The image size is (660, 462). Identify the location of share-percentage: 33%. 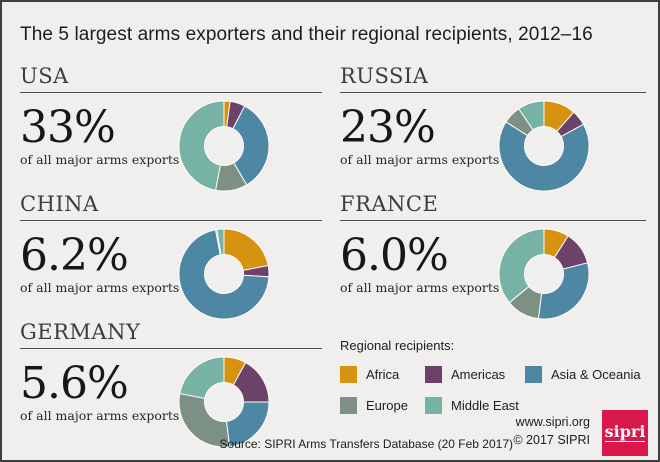
(68, 127).